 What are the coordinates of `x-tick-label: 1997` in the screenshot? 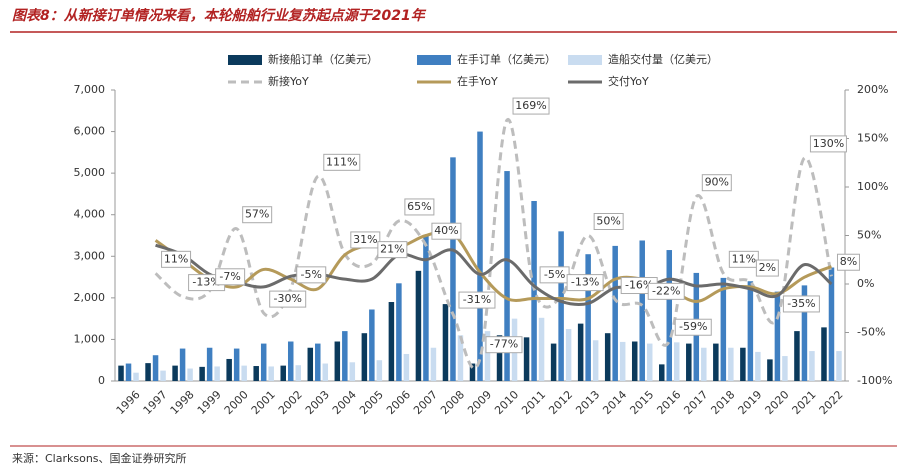 It's located at (155, 402).